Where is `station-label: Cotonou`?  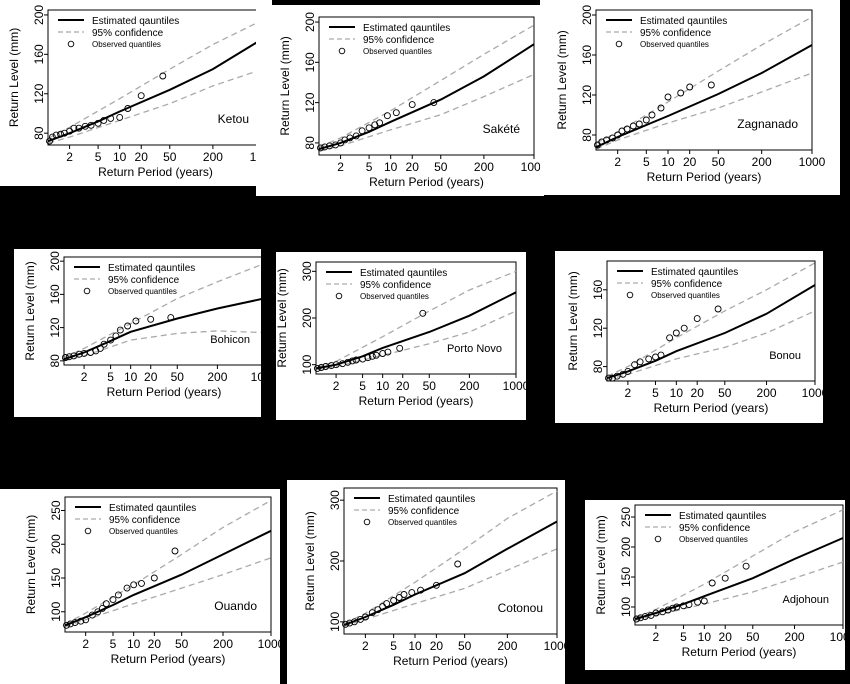 station-label: Cotonou is located at coordinates (520, 608).